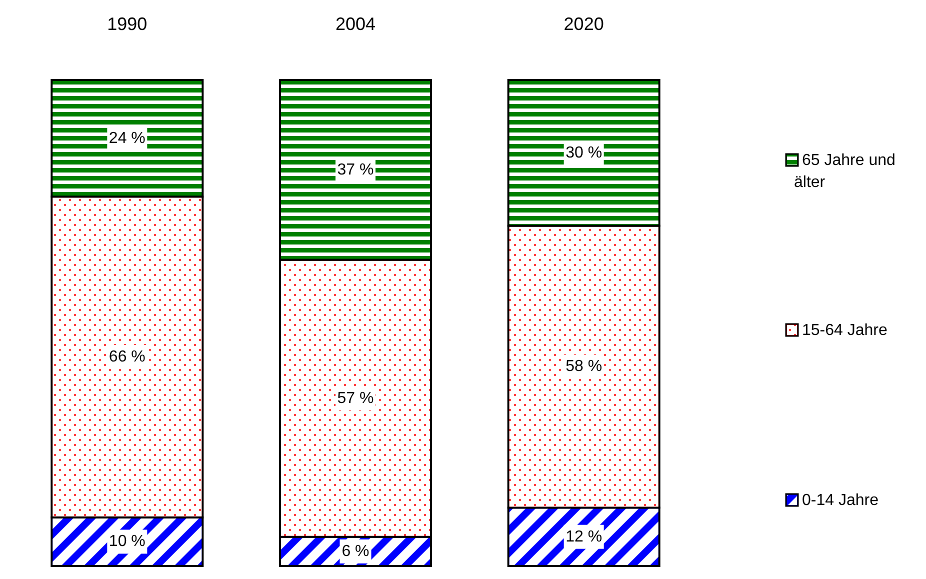 This screenshot has width=926, height=579. I want to click on data-label: 58 %, so click(584, 367).